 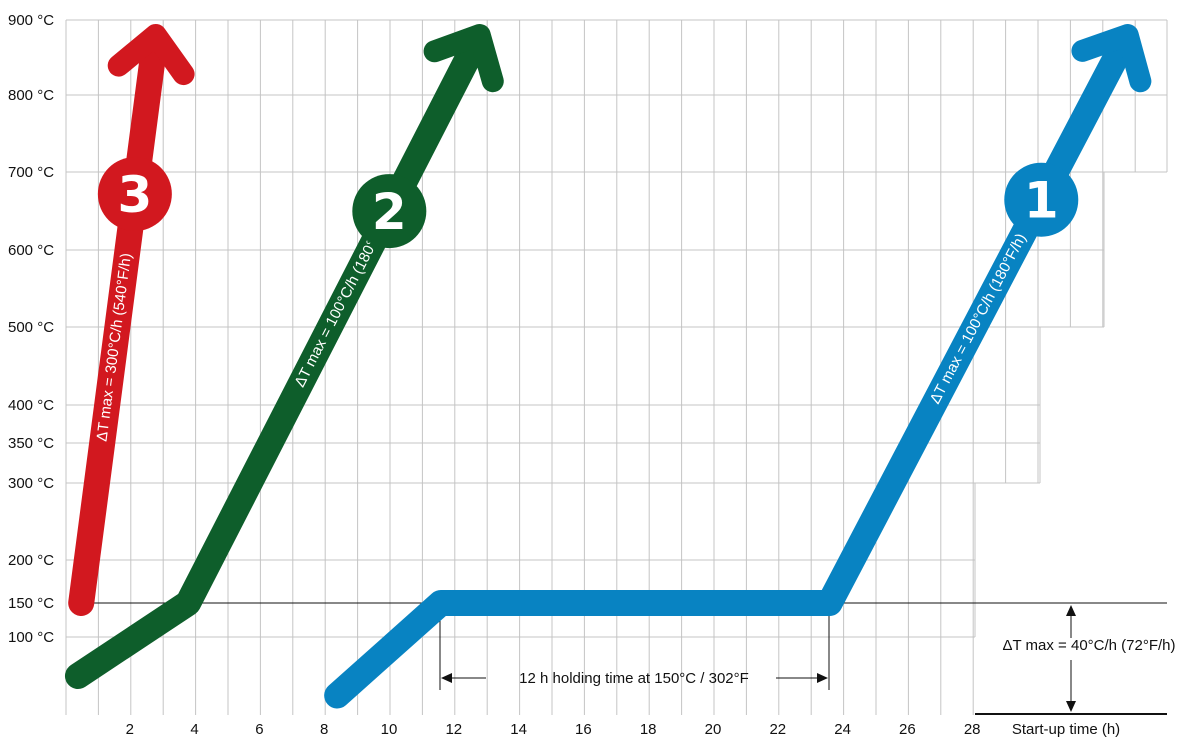 What do you see at coordinates (31, 20) in the screenshot?
I see `y-tick-label: 900 °C` at bounding box center [31, 20].